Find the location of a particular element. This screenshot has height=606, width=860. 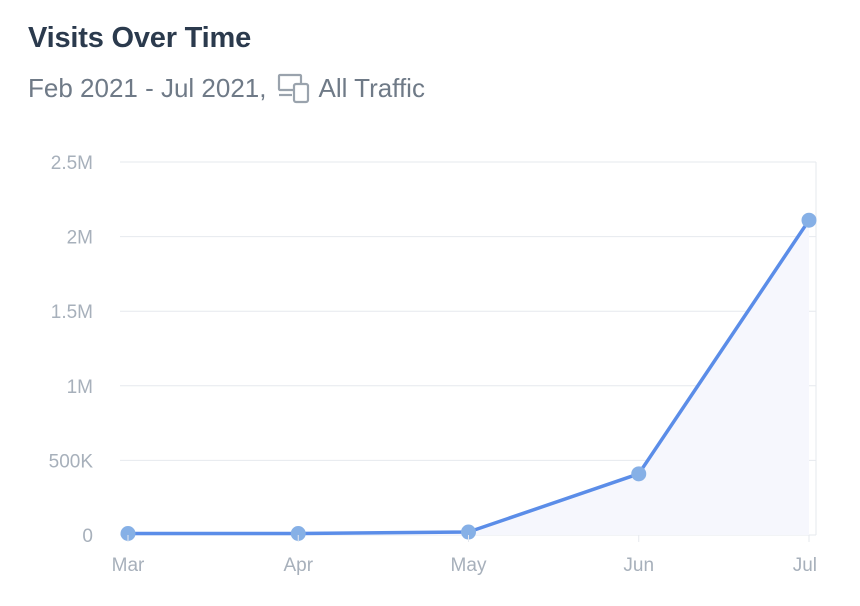

x-tick-label: May is located at coordinates (469, 565).